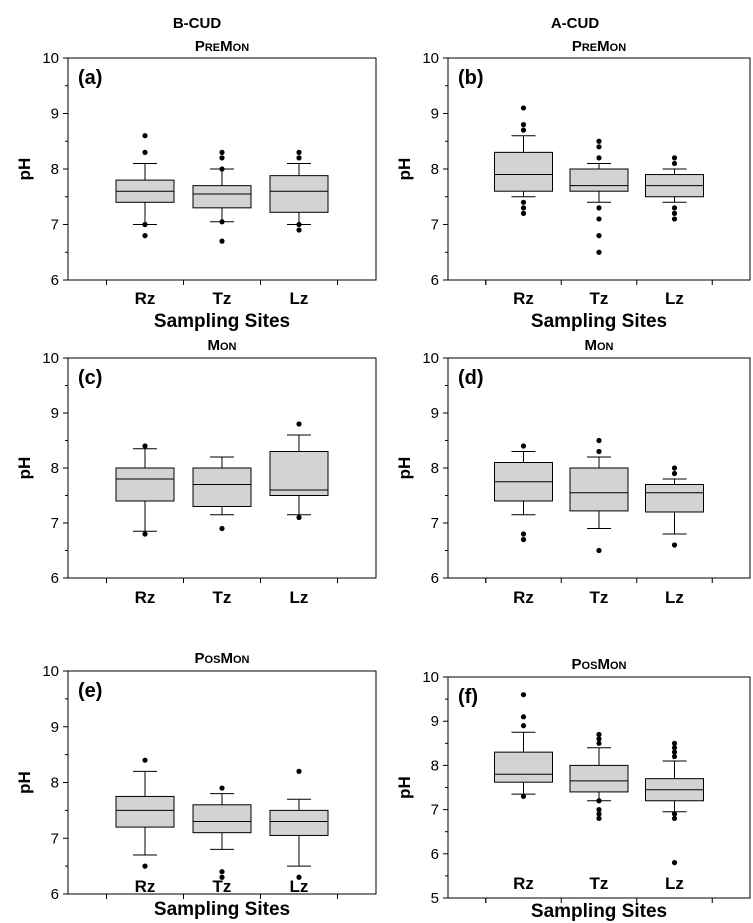 This screenshot has width=753, height=923. What do you see at coordinates (590, 666) in the screenshot?
I see `panel-title-part: OS` at bounding box center [590, 666].